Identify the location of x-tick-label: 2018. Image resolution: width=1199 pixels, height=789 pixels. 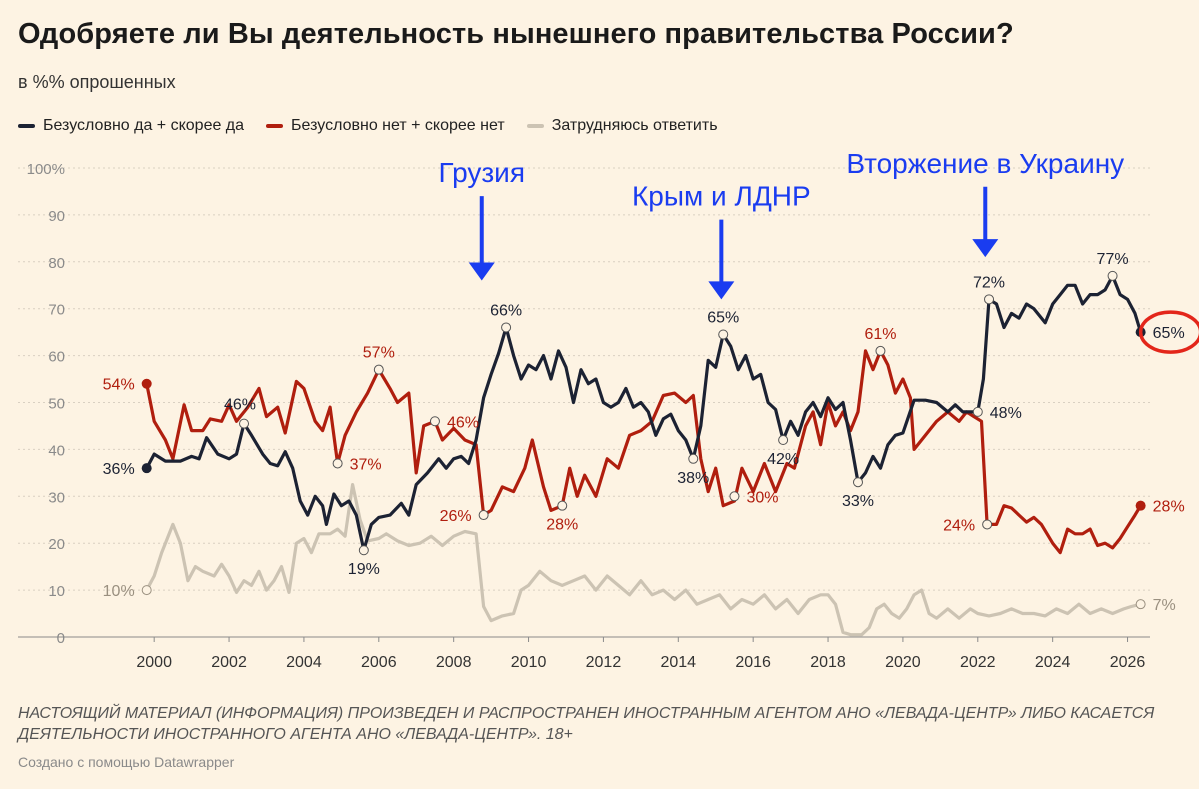
(828, 662).